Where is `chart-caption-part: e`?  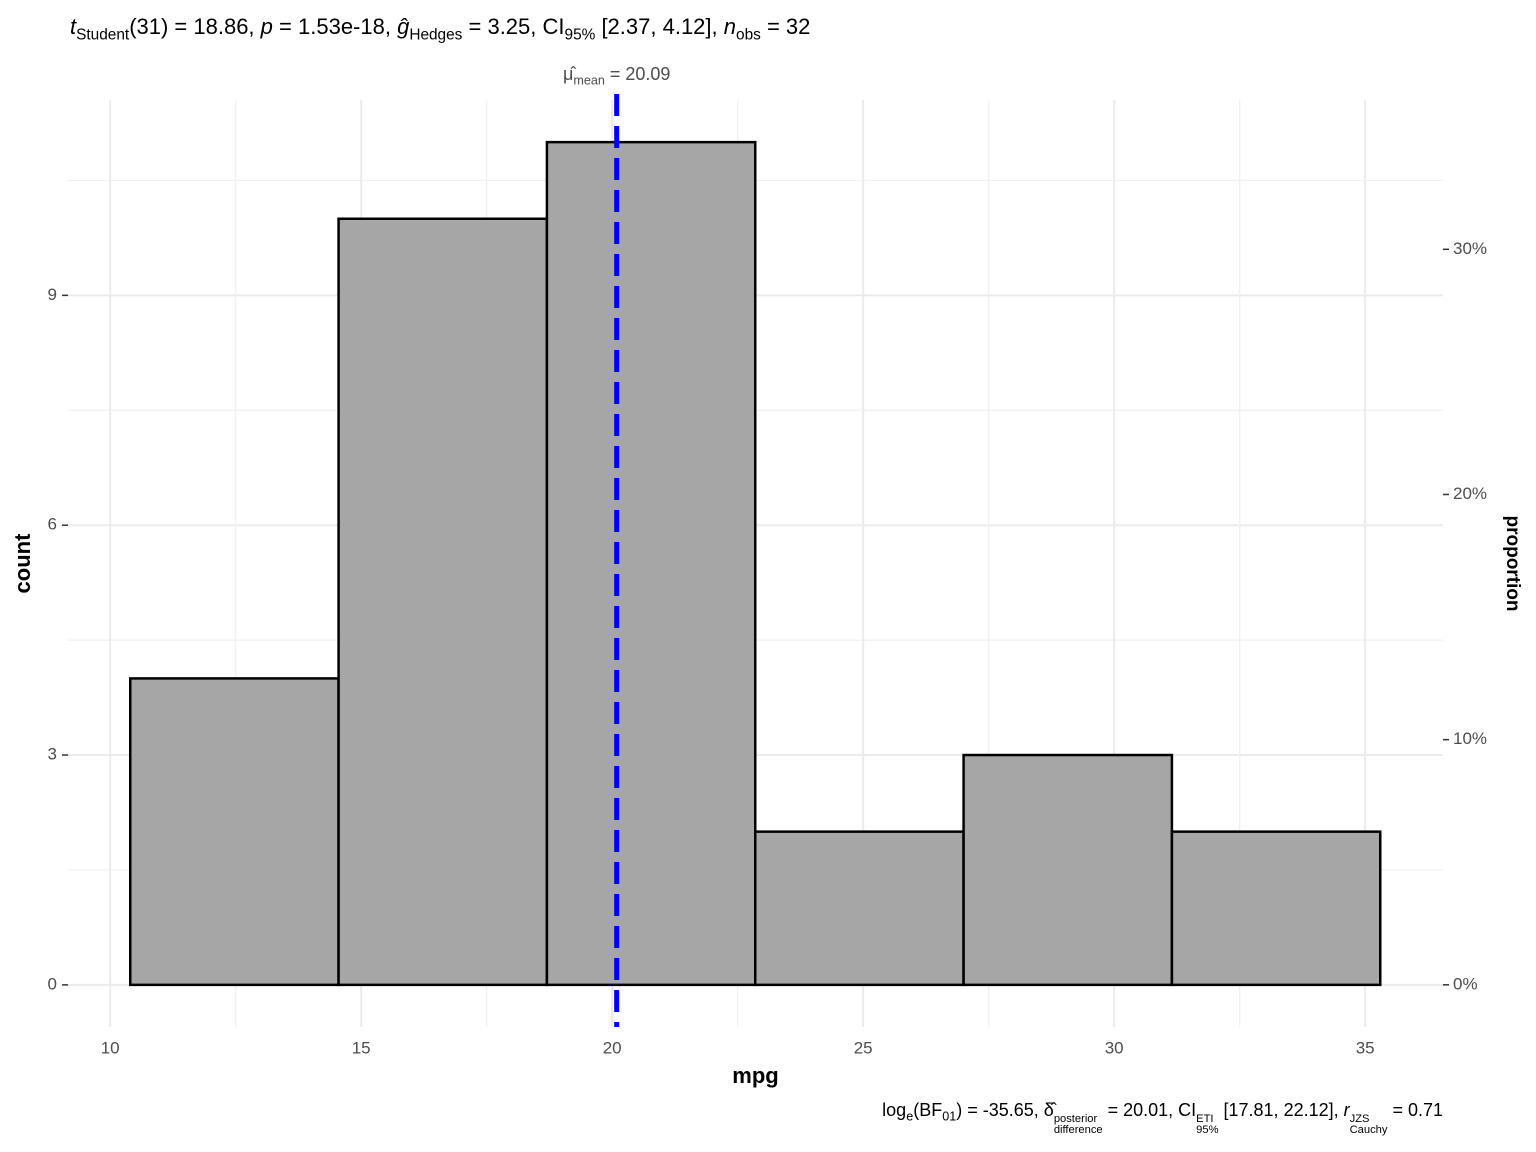 chart-caption-part: e is located at coordinates (910, 1116).